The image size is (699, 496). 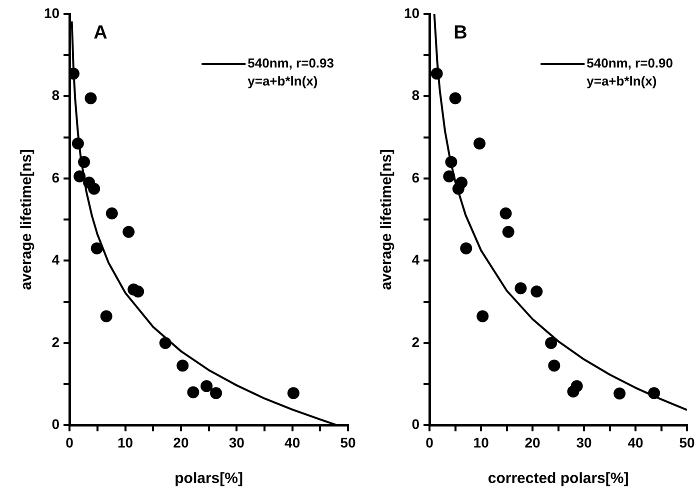 I want to click on text: B, so click(x=461, y=33).